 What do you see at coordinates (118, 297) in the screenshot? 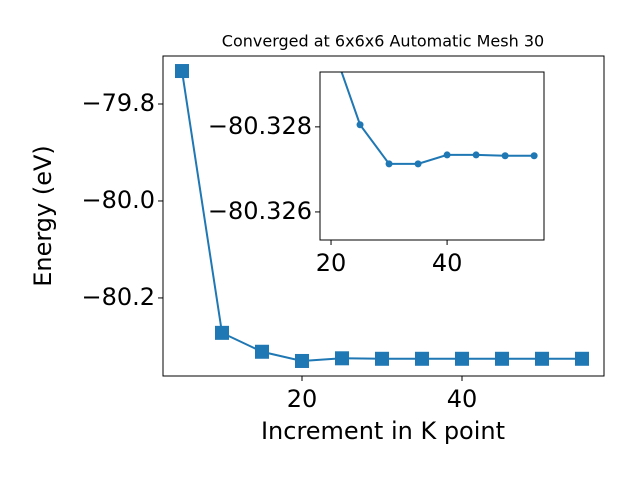
I see `y-tick-label: −80.2` at bounding box center [118, 297].